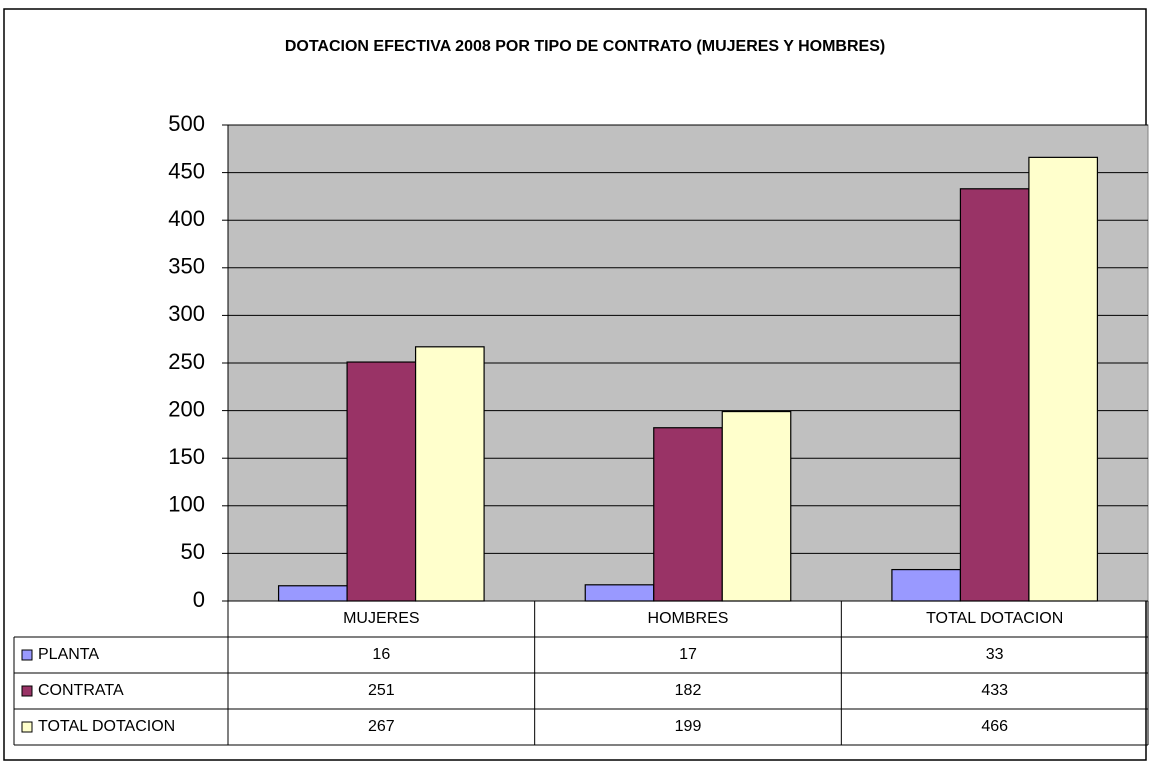 The width and height of the screenshot is (1150, 764). I want to click on y-tick-label: 250, so click(186, 361).